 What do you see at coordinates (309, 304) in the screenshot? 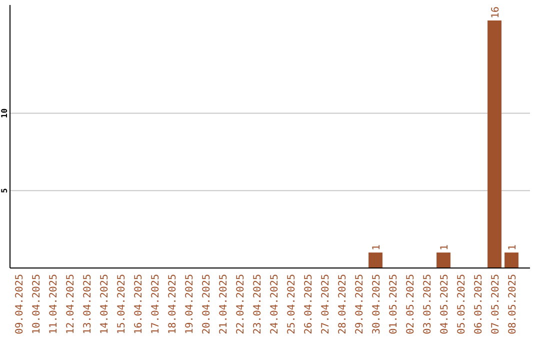
I see `x-tick-label: 26.04.2025` at bounding box center [309, 304].